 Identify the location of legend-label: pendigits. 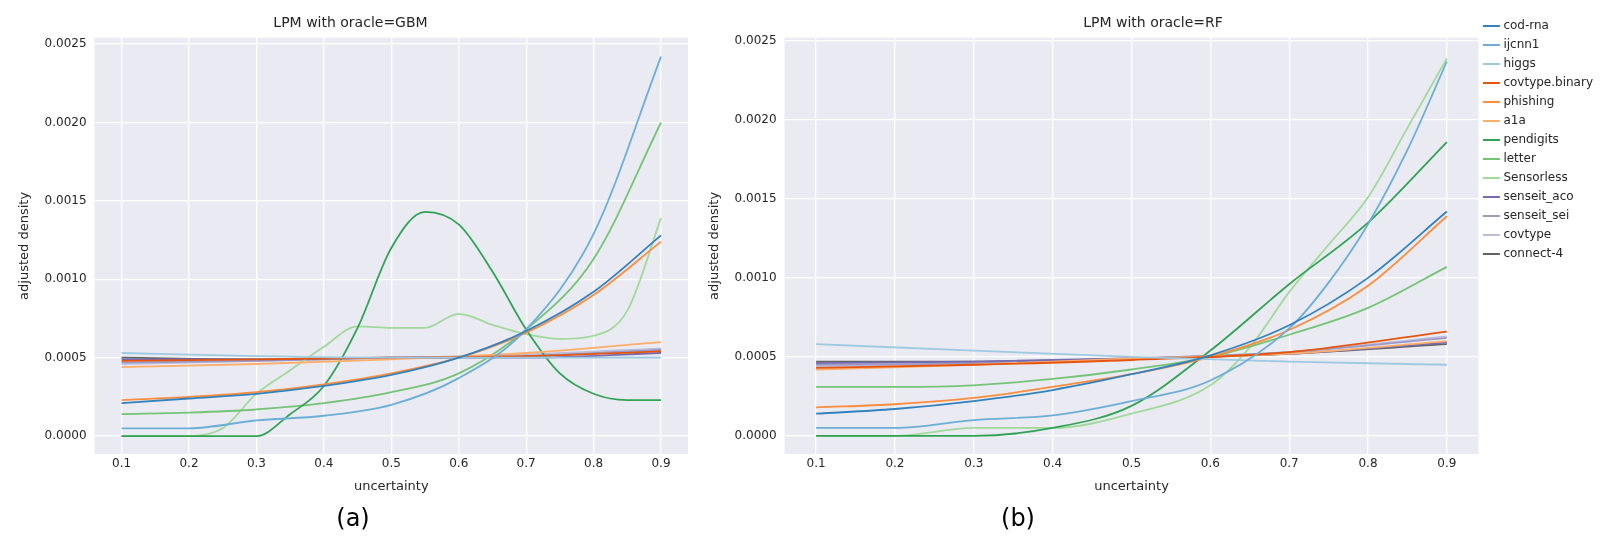
(1531, 139).